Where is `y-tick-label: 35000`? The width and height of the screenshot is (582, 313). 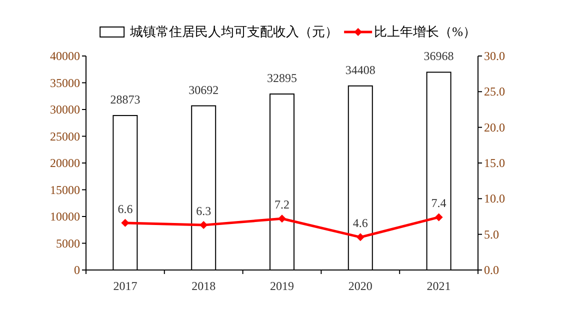 y-tick-label: 35000 is located at coordinates (65, 83).